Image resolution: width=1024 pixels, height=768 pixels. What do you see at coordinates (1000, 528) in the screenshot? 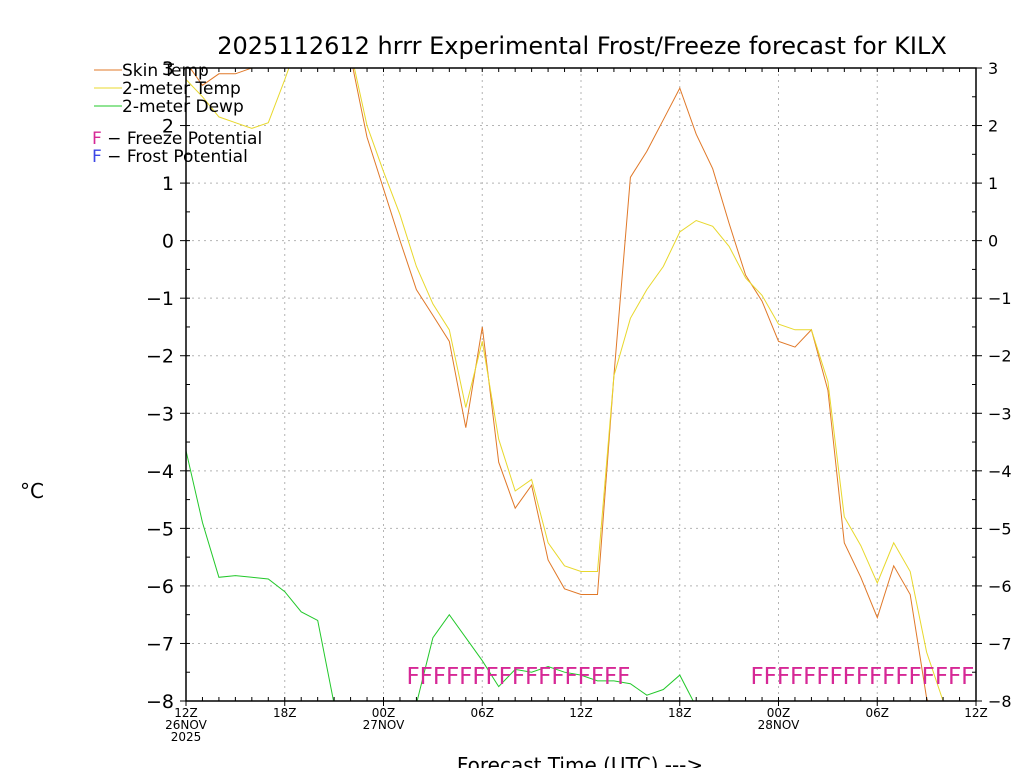
I see `y-tick-label-right: −5` at bounding box center [1000, 528].